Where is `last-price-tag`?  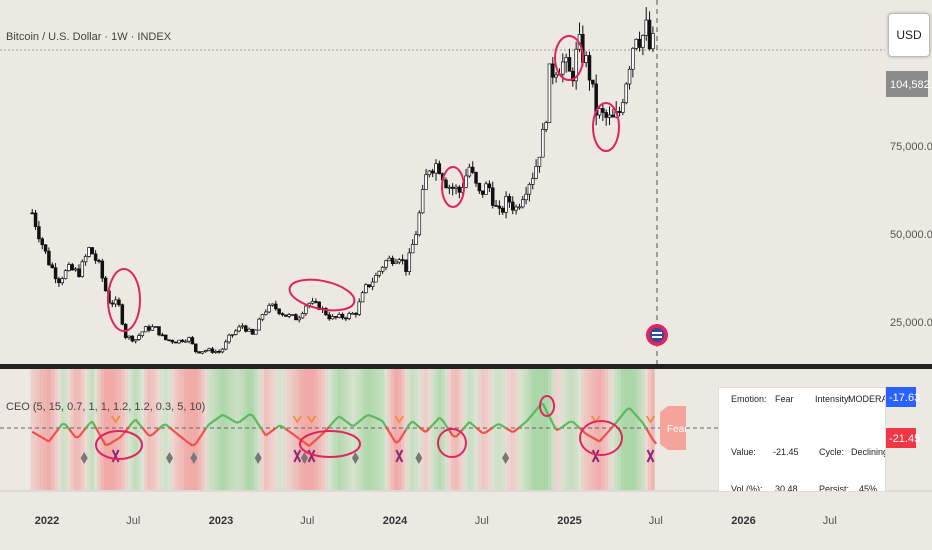 last-price-tag is located at coordinates (907, 84).